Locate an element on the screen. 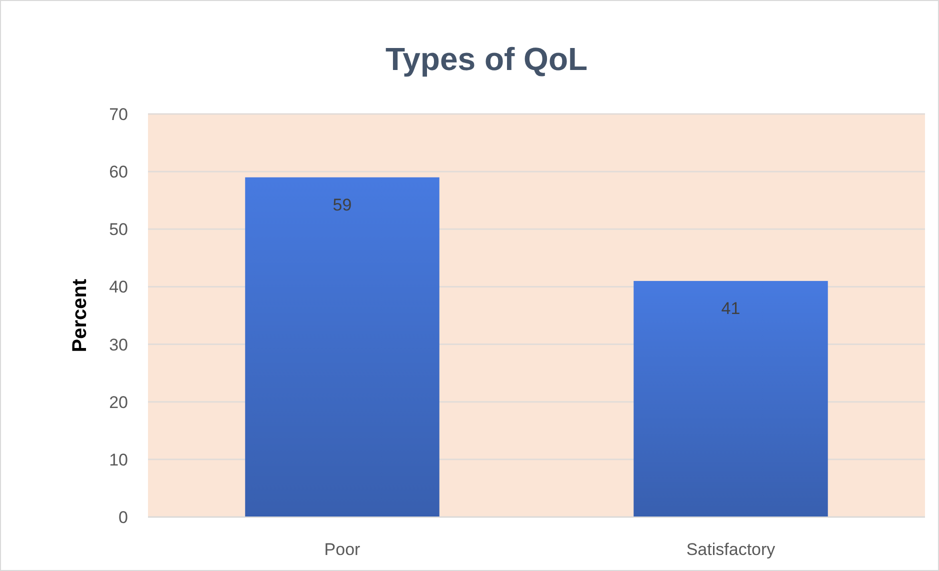 Image resolution: width=939 pixels, height=571 pixels. x-tick-label: Satisfactory is located at coordinates (731, 549).